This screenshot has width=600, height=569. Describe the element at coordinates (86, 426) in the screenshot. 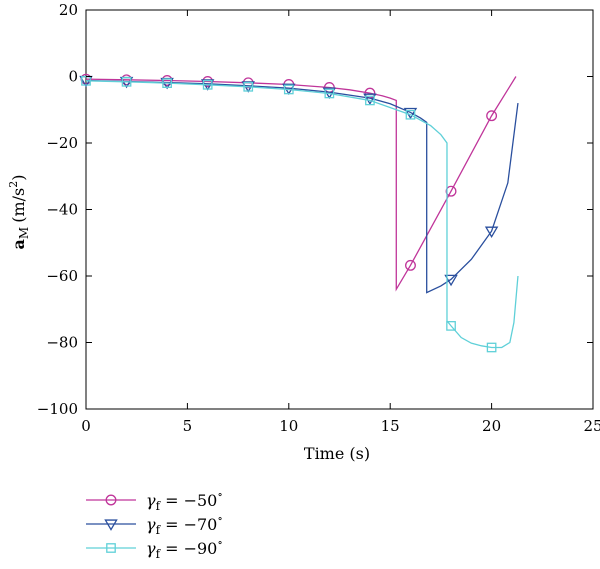

I see `x-tick-label: 0` at that location.